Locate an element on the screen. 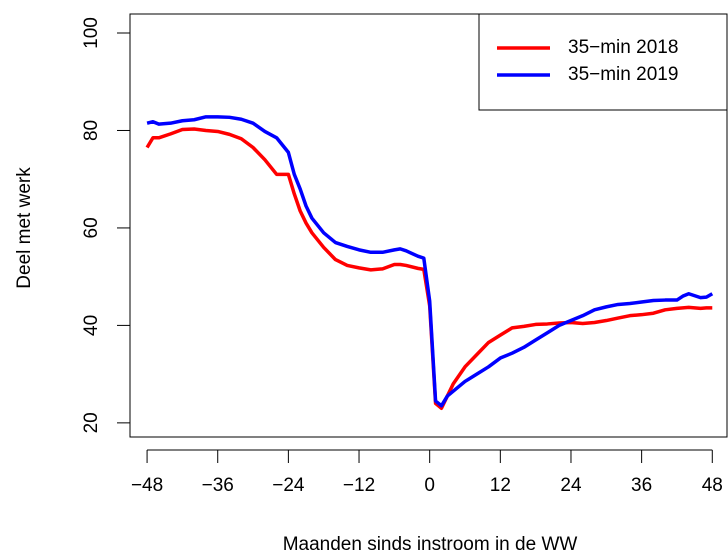  x-tick-label: 48 is located at coordinates (712, 485).